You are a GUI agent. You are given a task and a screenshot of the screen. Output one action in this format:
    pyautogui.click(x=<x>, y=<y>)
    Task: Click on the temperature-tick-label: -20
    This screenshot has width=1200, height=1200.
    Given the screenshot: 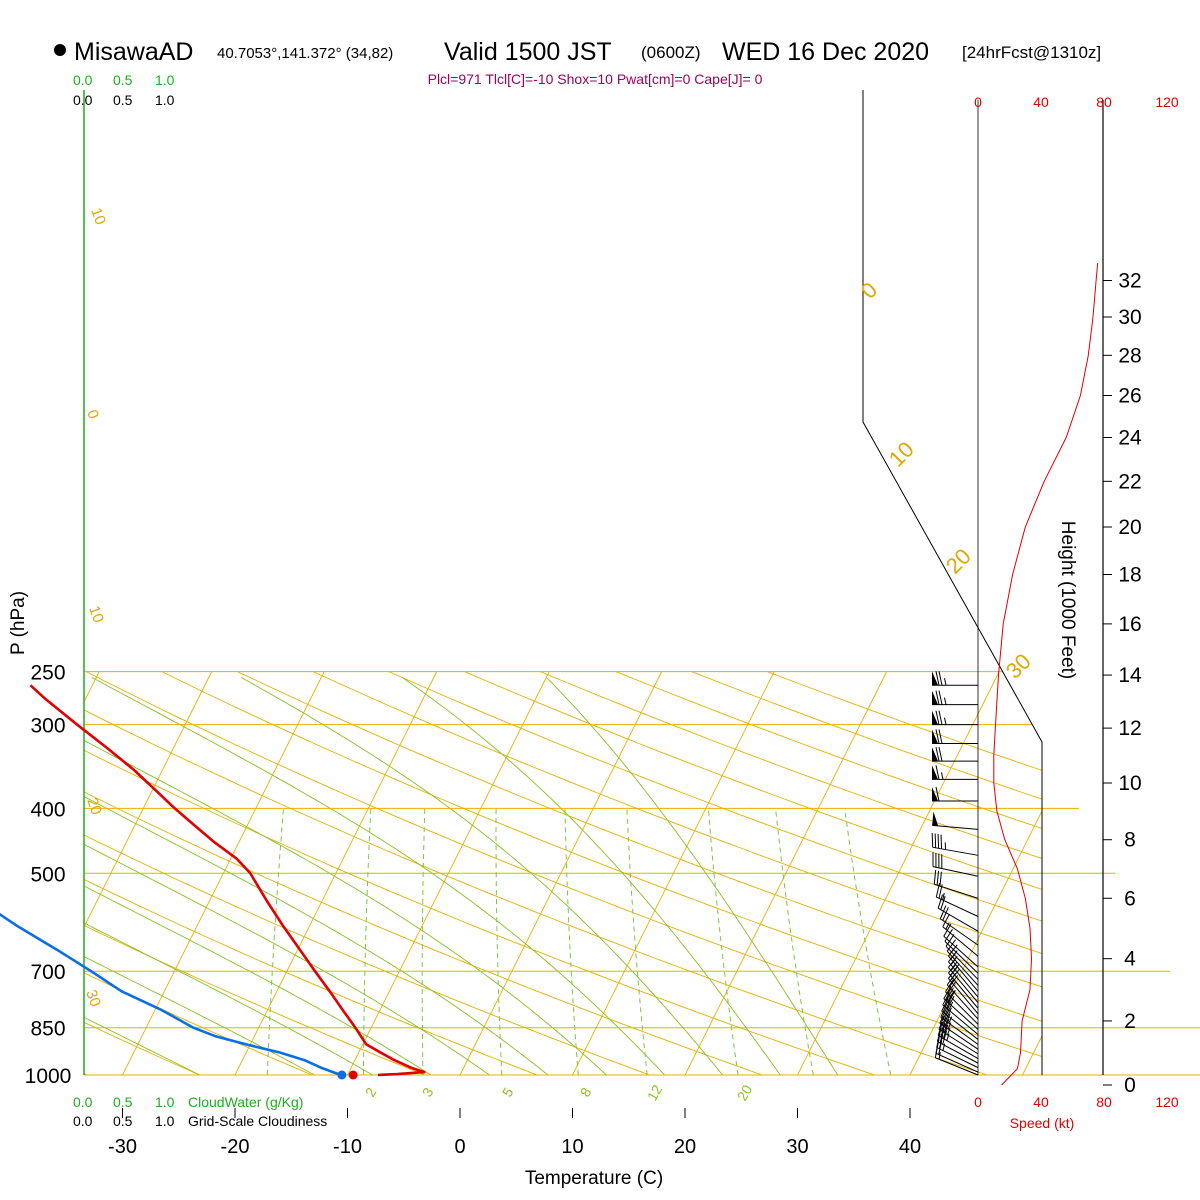 What is the action you would take?
    pyautogui.click(x=235, y=1147)
    